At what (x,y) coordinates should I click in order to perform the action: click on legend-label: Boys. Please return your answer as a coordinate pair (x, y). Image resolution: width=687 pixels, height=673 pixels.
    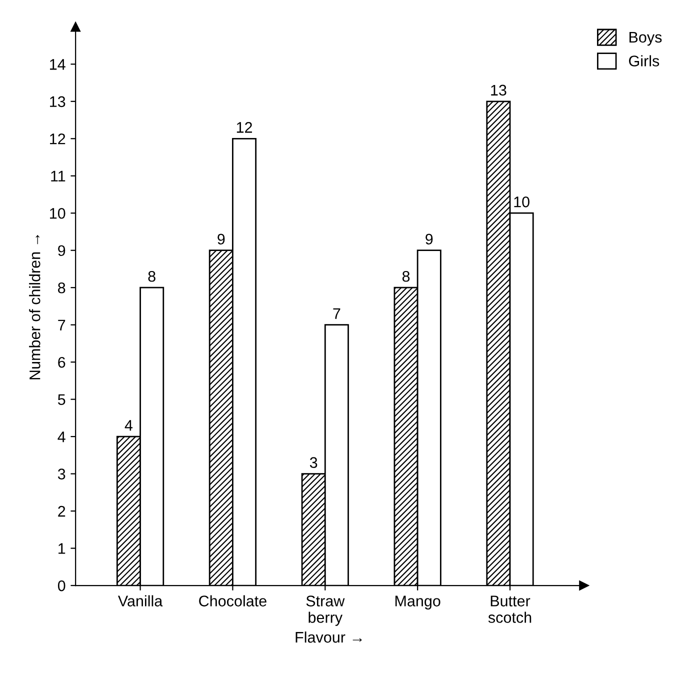
    Looking at the image, I should click on (646, 39).